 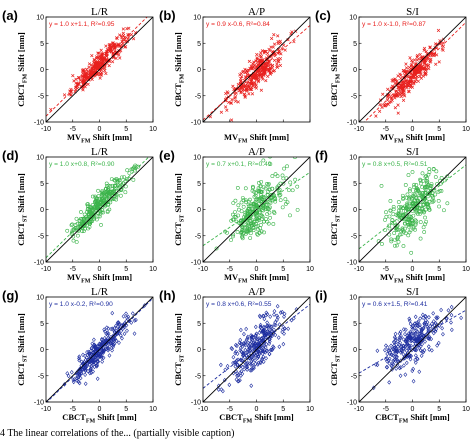 I want to click on y-tick-label: -10, so click(x=39, y=263).